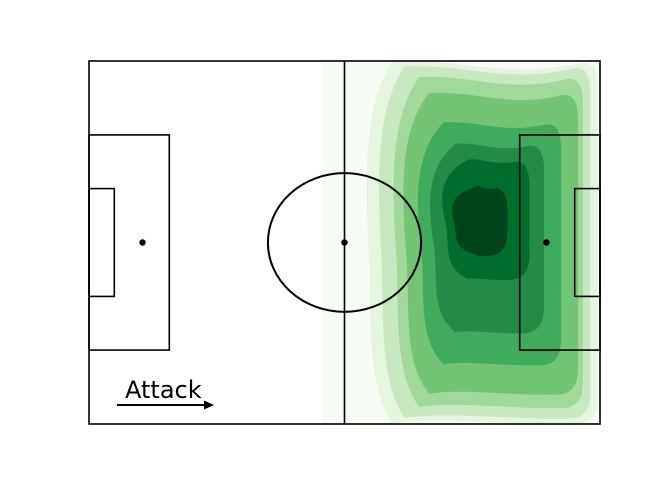 The image size is (672, 480). Describe the element at coordinates (546, 242) in the screenshot. I see `right-penalty-spot` at that location.